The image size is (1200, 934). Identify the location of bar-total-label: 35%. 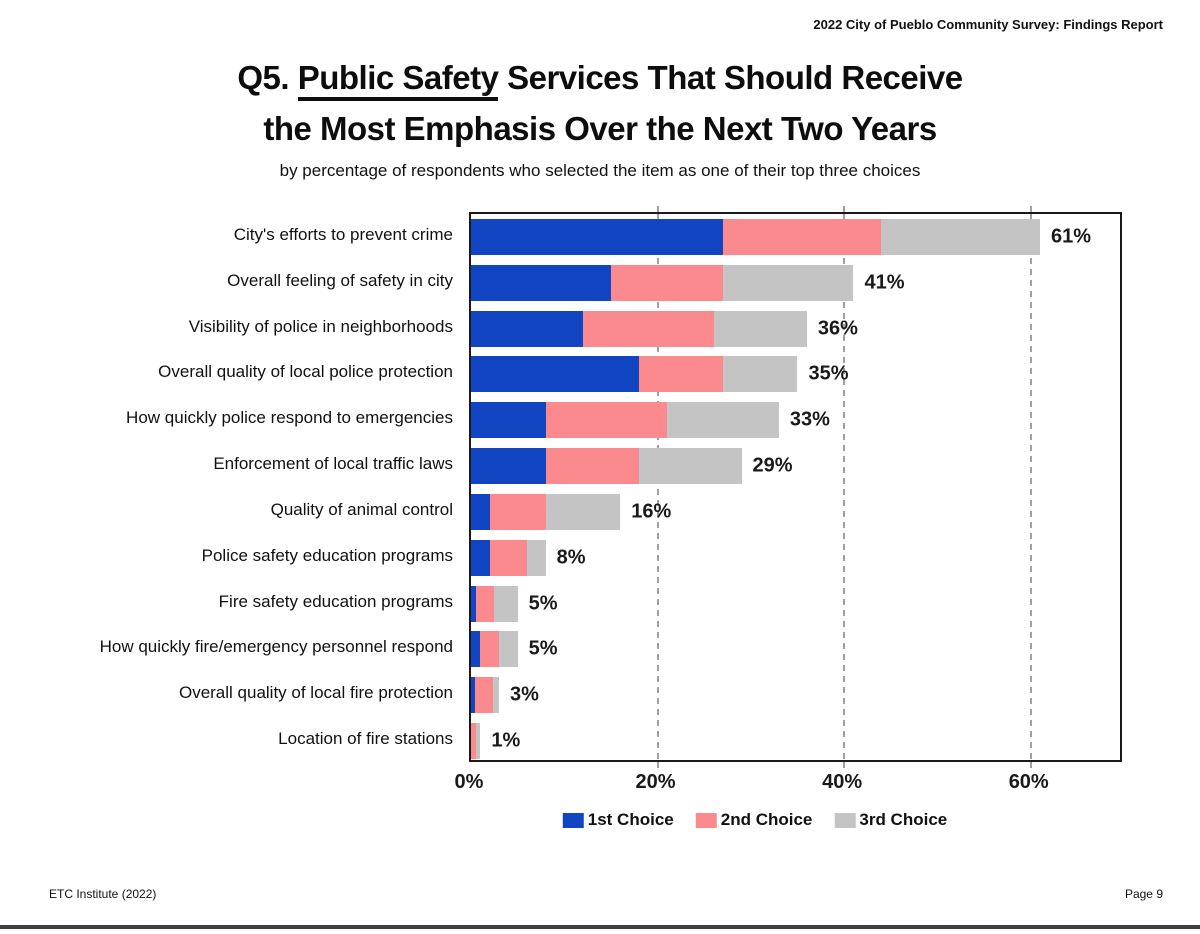
(828, 373).